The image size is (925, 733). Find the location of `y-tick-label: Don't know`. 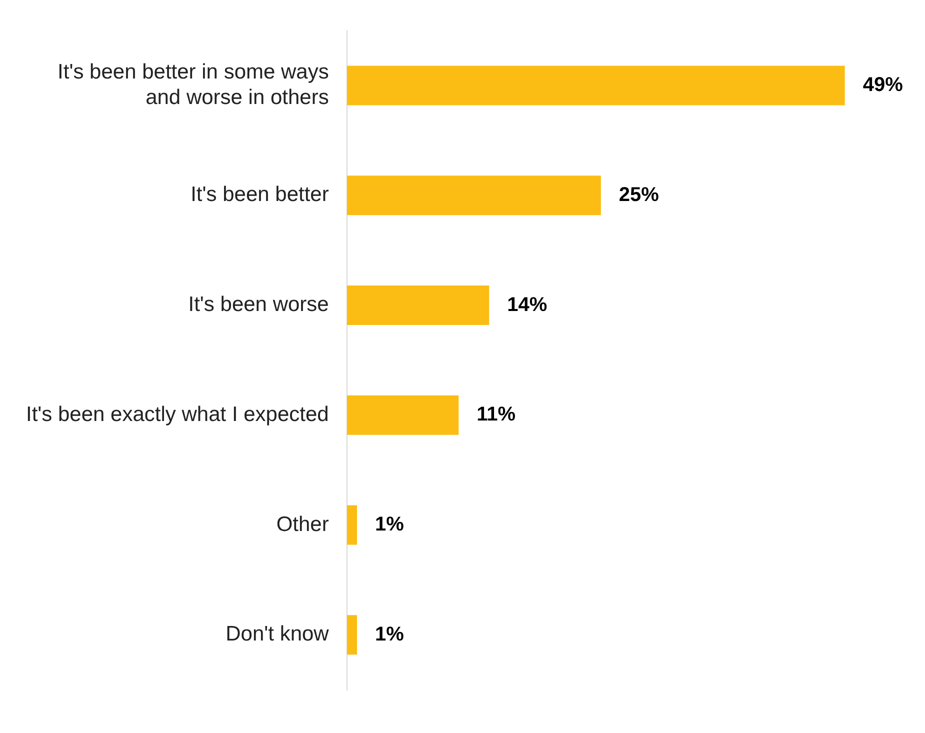

y-tick-label: Don't know is located at coordinates (278, 634).